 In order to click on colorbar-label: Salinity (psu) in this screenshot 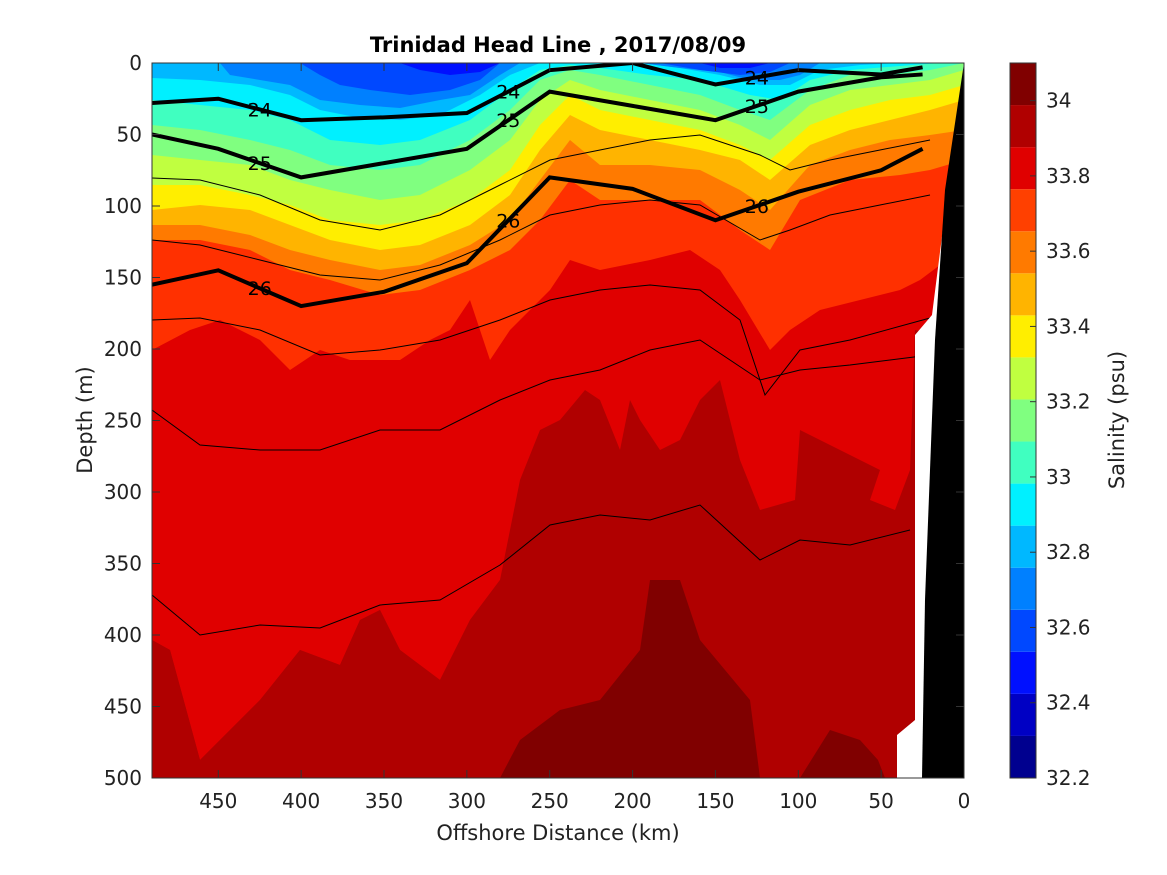, I will do `click(1117, 420)`.